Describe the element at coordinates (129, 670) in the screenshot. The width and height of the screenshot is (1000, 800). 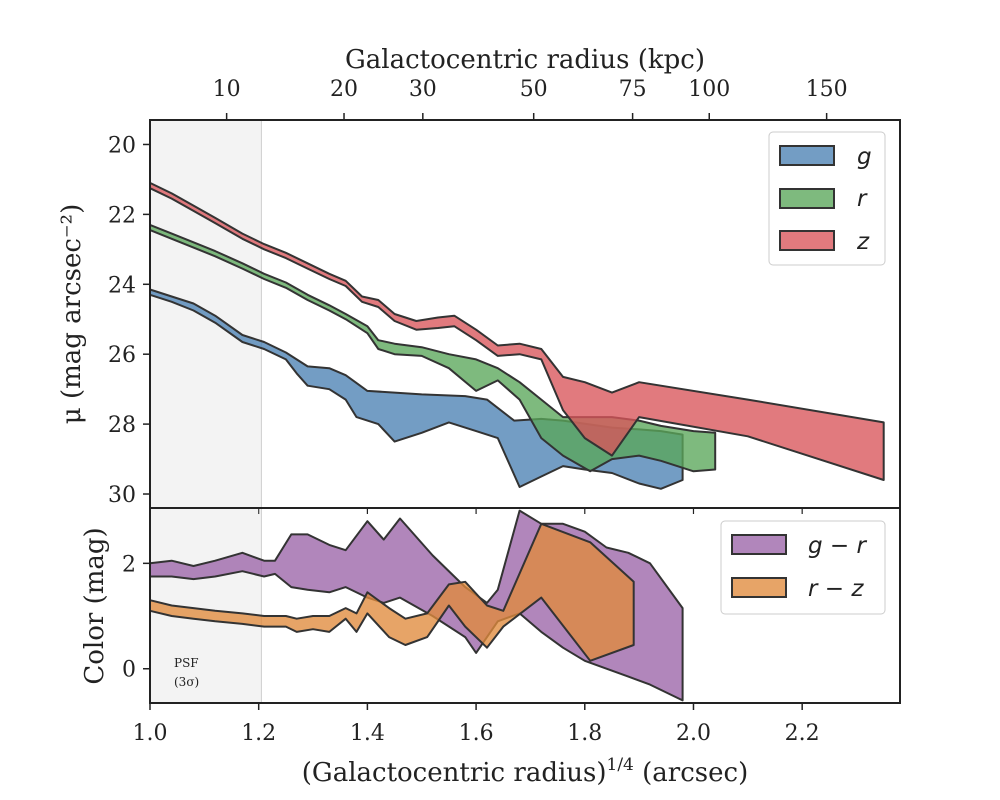
I see `y-tick-label-bottom: 0` at that location.